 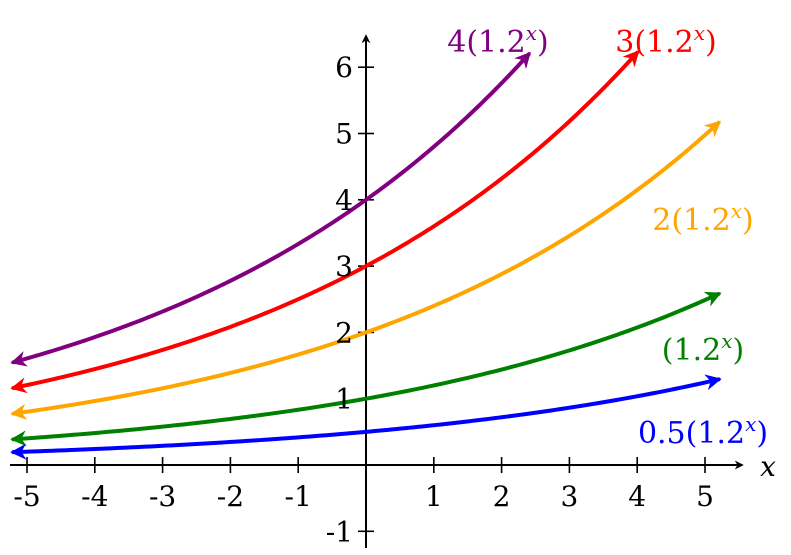 I want to click on series-label: (1.2x), so click(x=703, y=348).